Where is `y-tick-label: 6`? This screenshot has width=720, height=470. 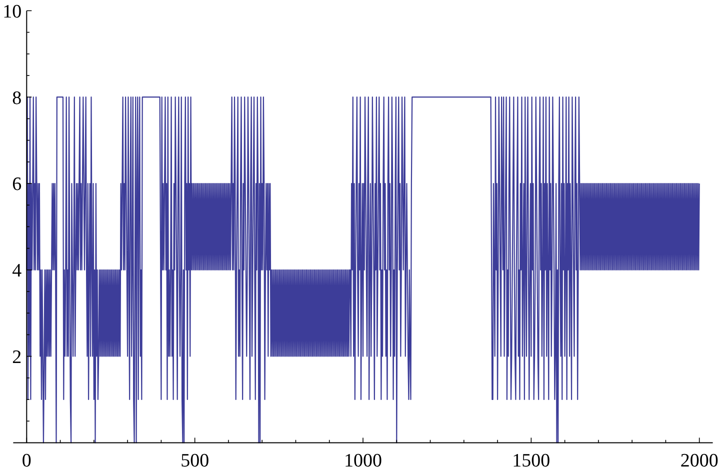
y-tick-label: 6 is located at coordinates (17, 185).